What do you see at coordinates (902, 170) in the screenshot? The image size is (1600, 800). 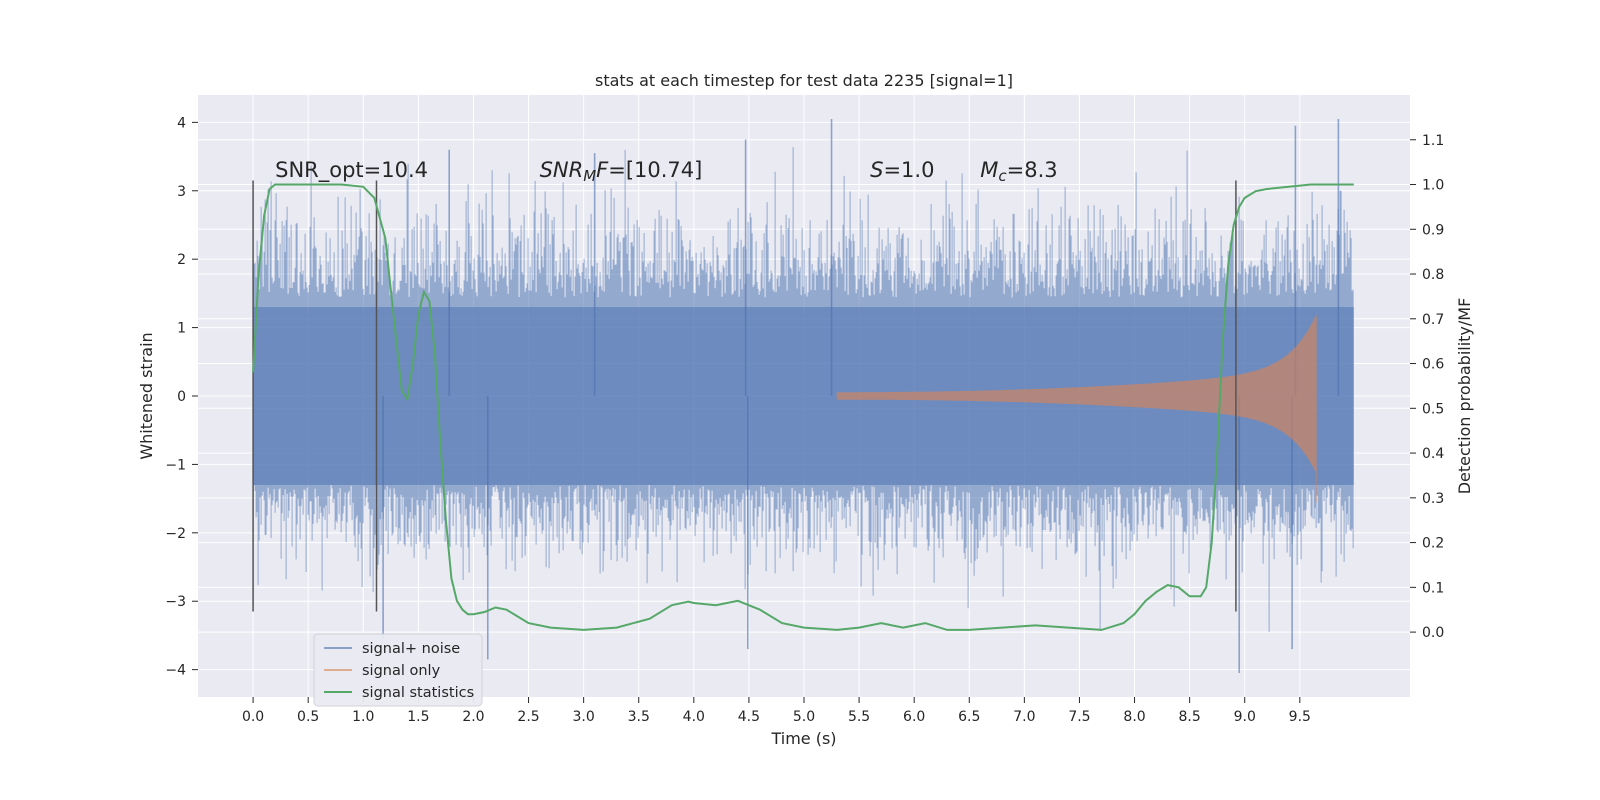 I see `annotation: S=1.0` at bounding box center [902, 170].